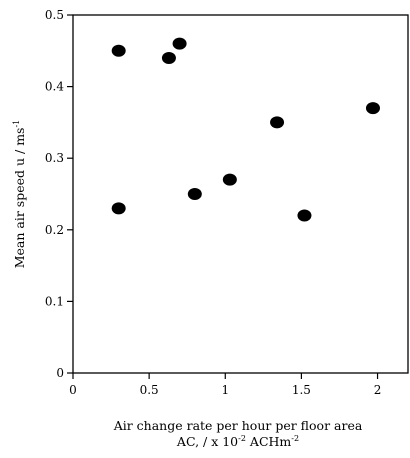 The height and width of the screenshot is (458, 410). Describe the element at coordinates (301, 390) in the screenshot. I see `x-tick-label: 1.5` at that location.